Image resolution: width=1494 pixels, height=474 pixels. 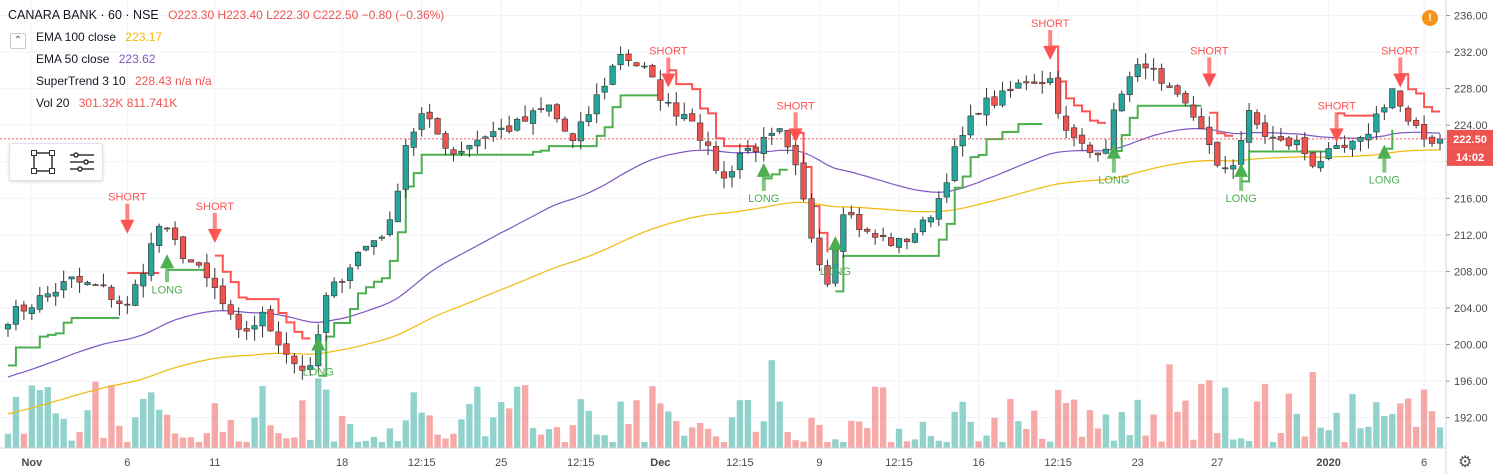 What do you see at coordinates (226, 59) in the screenshot?
I see `legend-ema50: EMA 50 close 223.62` at bounding box center [226, 59].